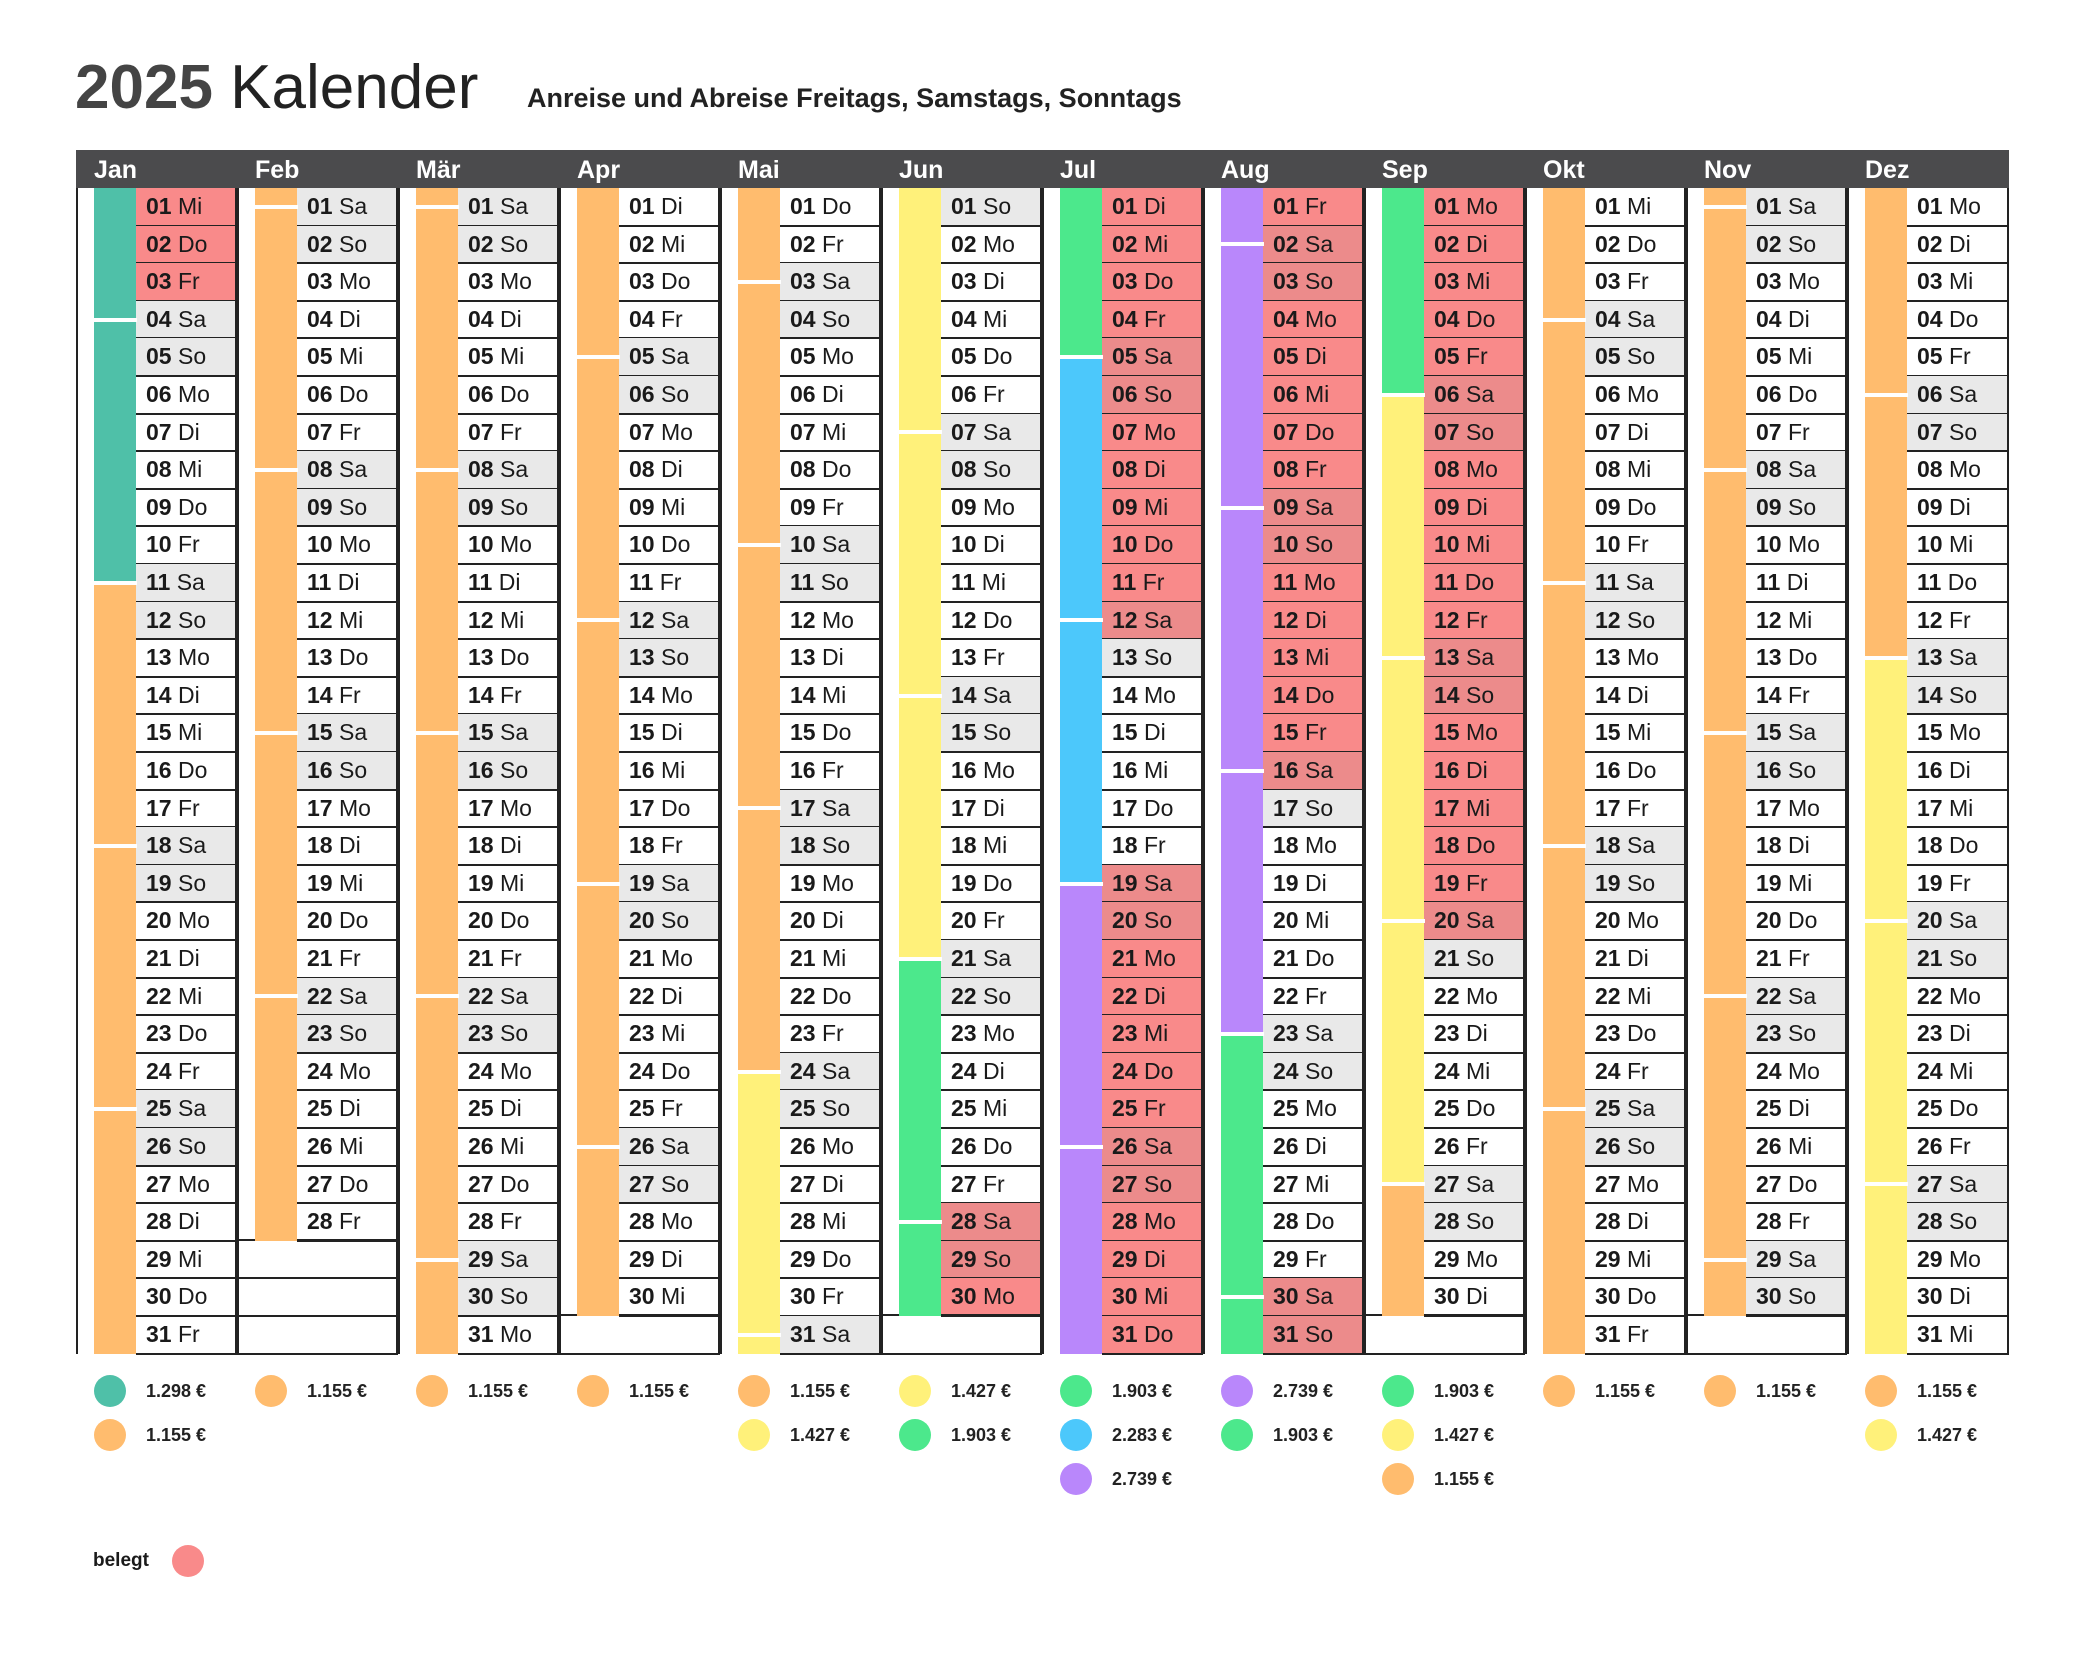 The image size is (2083, 1667). Describe the element at coordinates (498, 244) in the screenshot. I see `day-label: 02 So` at that location.